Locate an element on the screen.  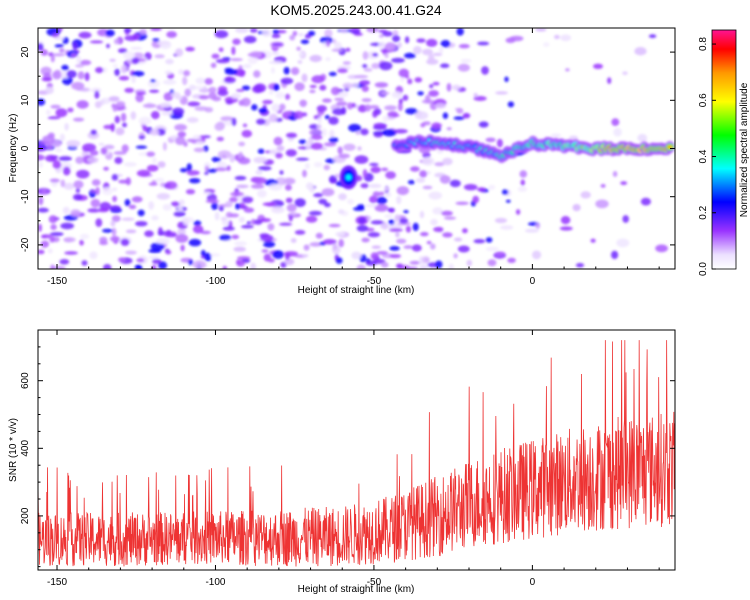
y-tick-label: 0 is located at coordinates (25, 148).